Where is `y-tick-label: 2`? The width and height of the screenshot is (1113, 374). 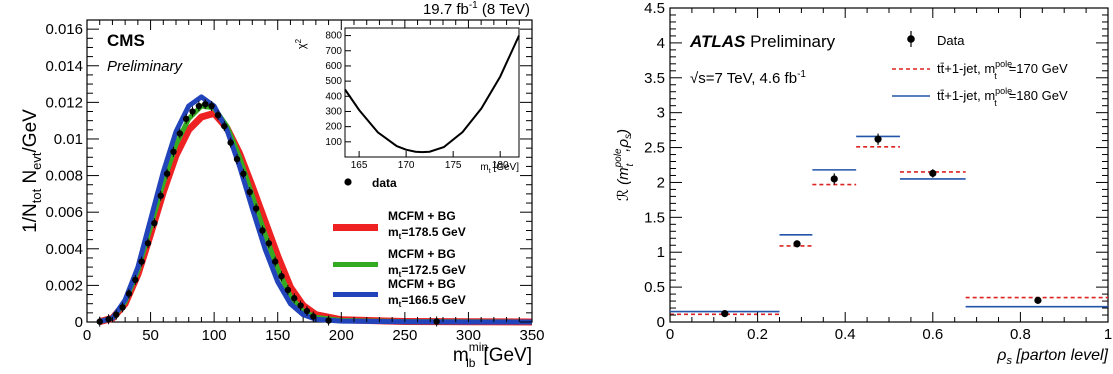
y-tick-label: 2 is located at coordinates (661, 182).